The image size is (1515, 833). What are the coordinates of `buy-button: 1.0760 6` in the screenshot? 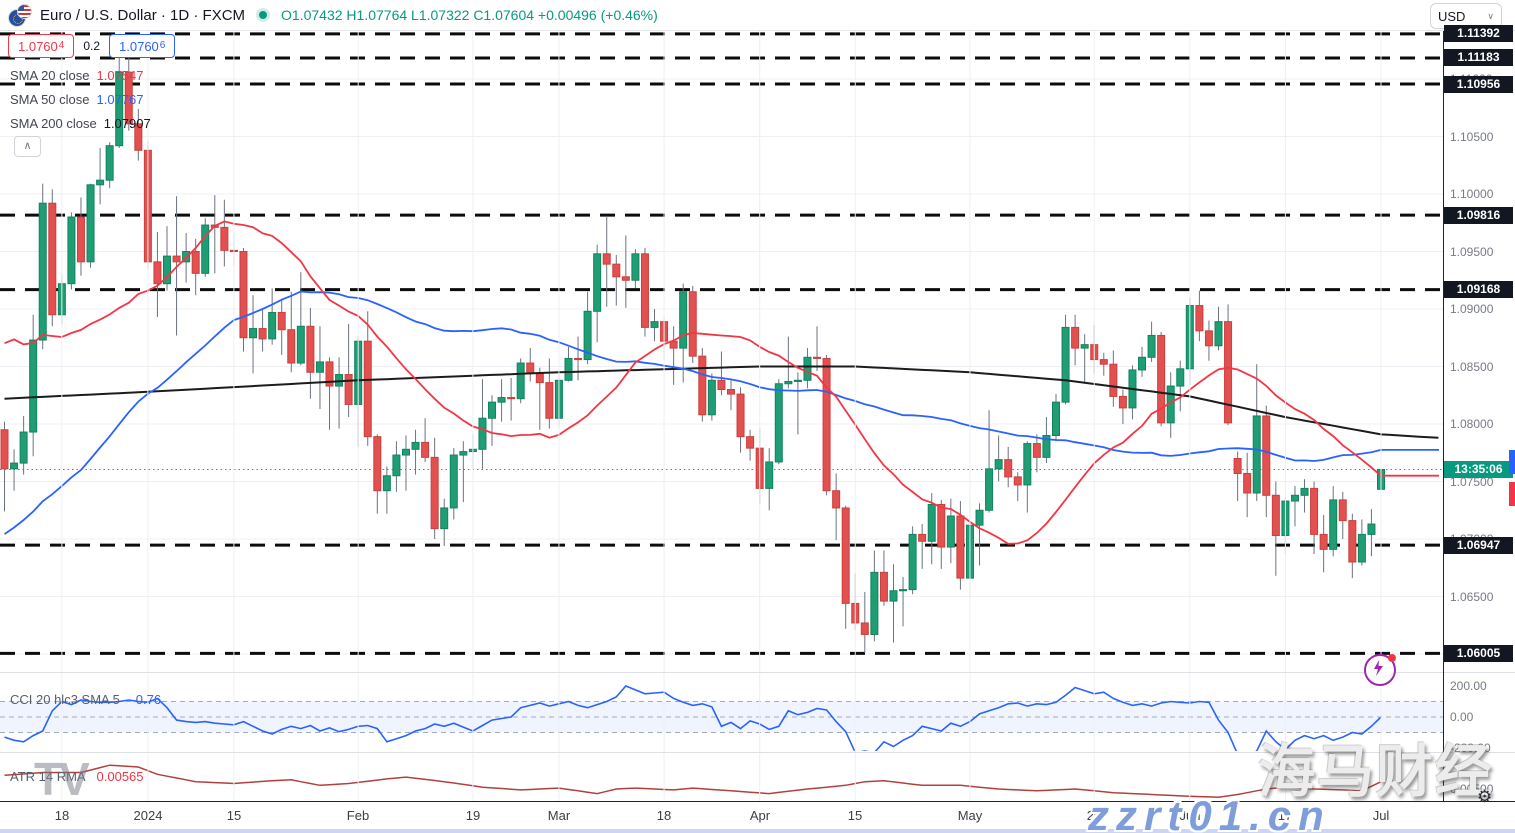 It's located at (142, 46).